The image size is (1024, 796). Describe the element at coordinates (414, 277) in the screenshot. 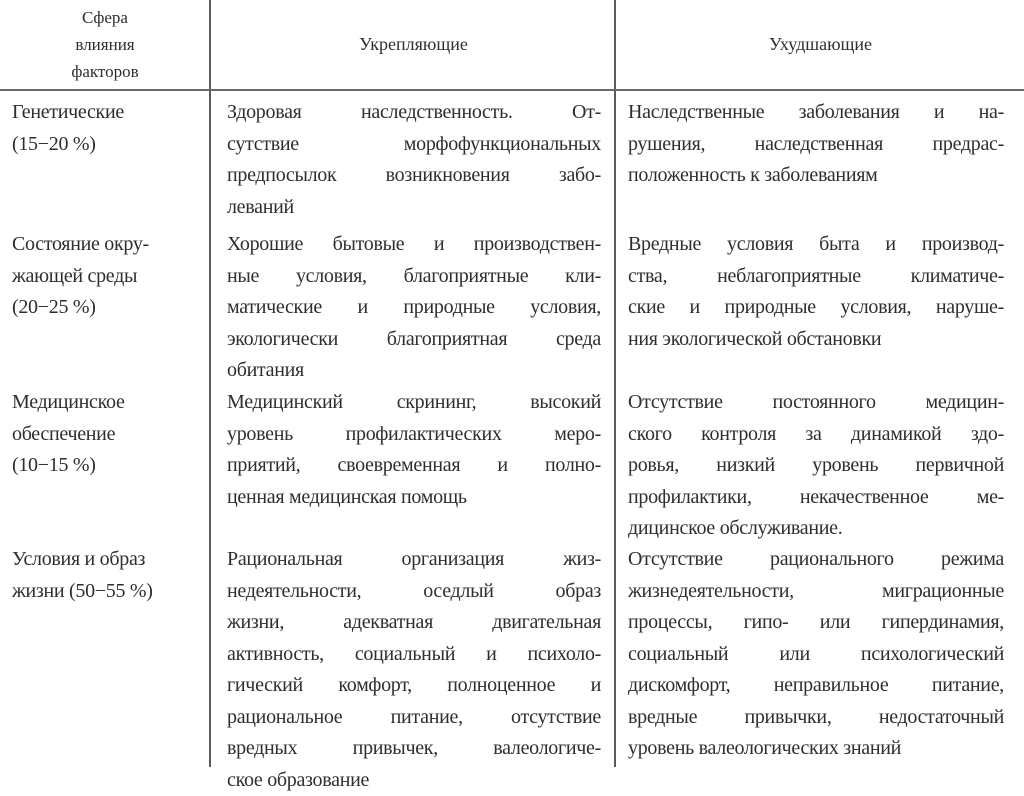

I see `text-line: ные условия, благоприятные кли-` at that location.